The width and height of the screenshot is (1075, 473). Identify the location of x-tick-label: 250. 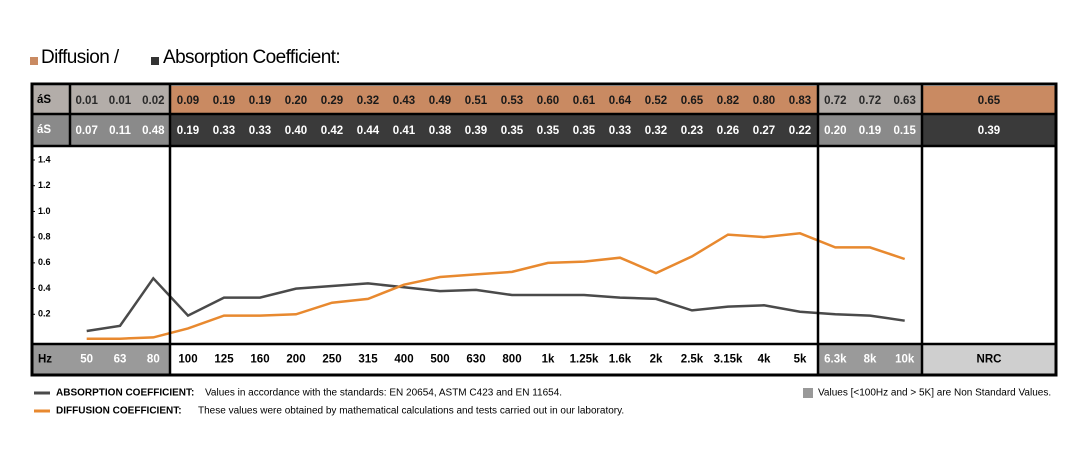
(331, 360).